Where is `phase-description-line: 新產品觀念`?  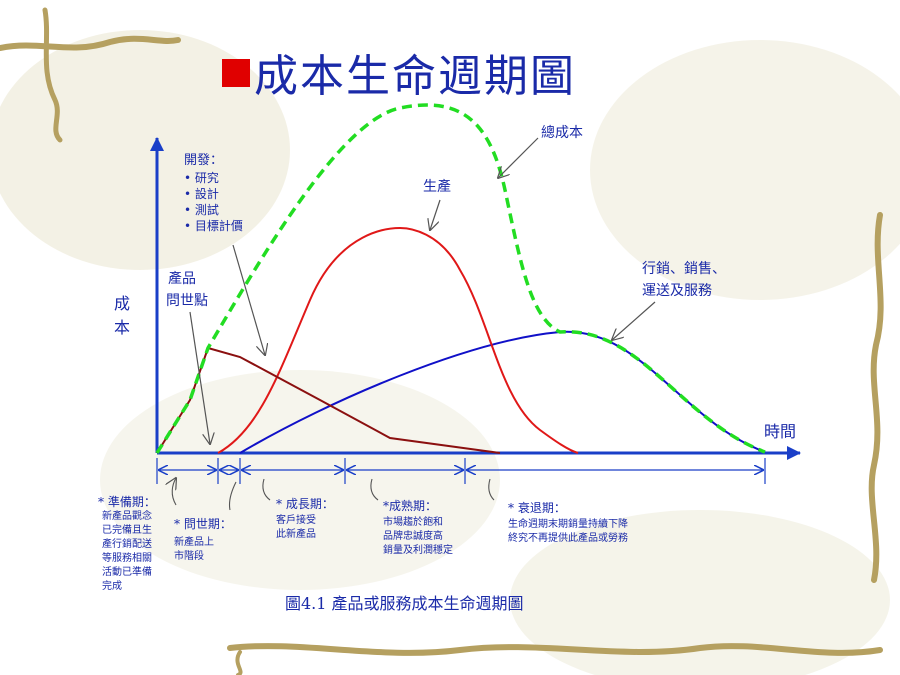 phase-description-line: 新產品觀念 is located at coordinates (127, 516).